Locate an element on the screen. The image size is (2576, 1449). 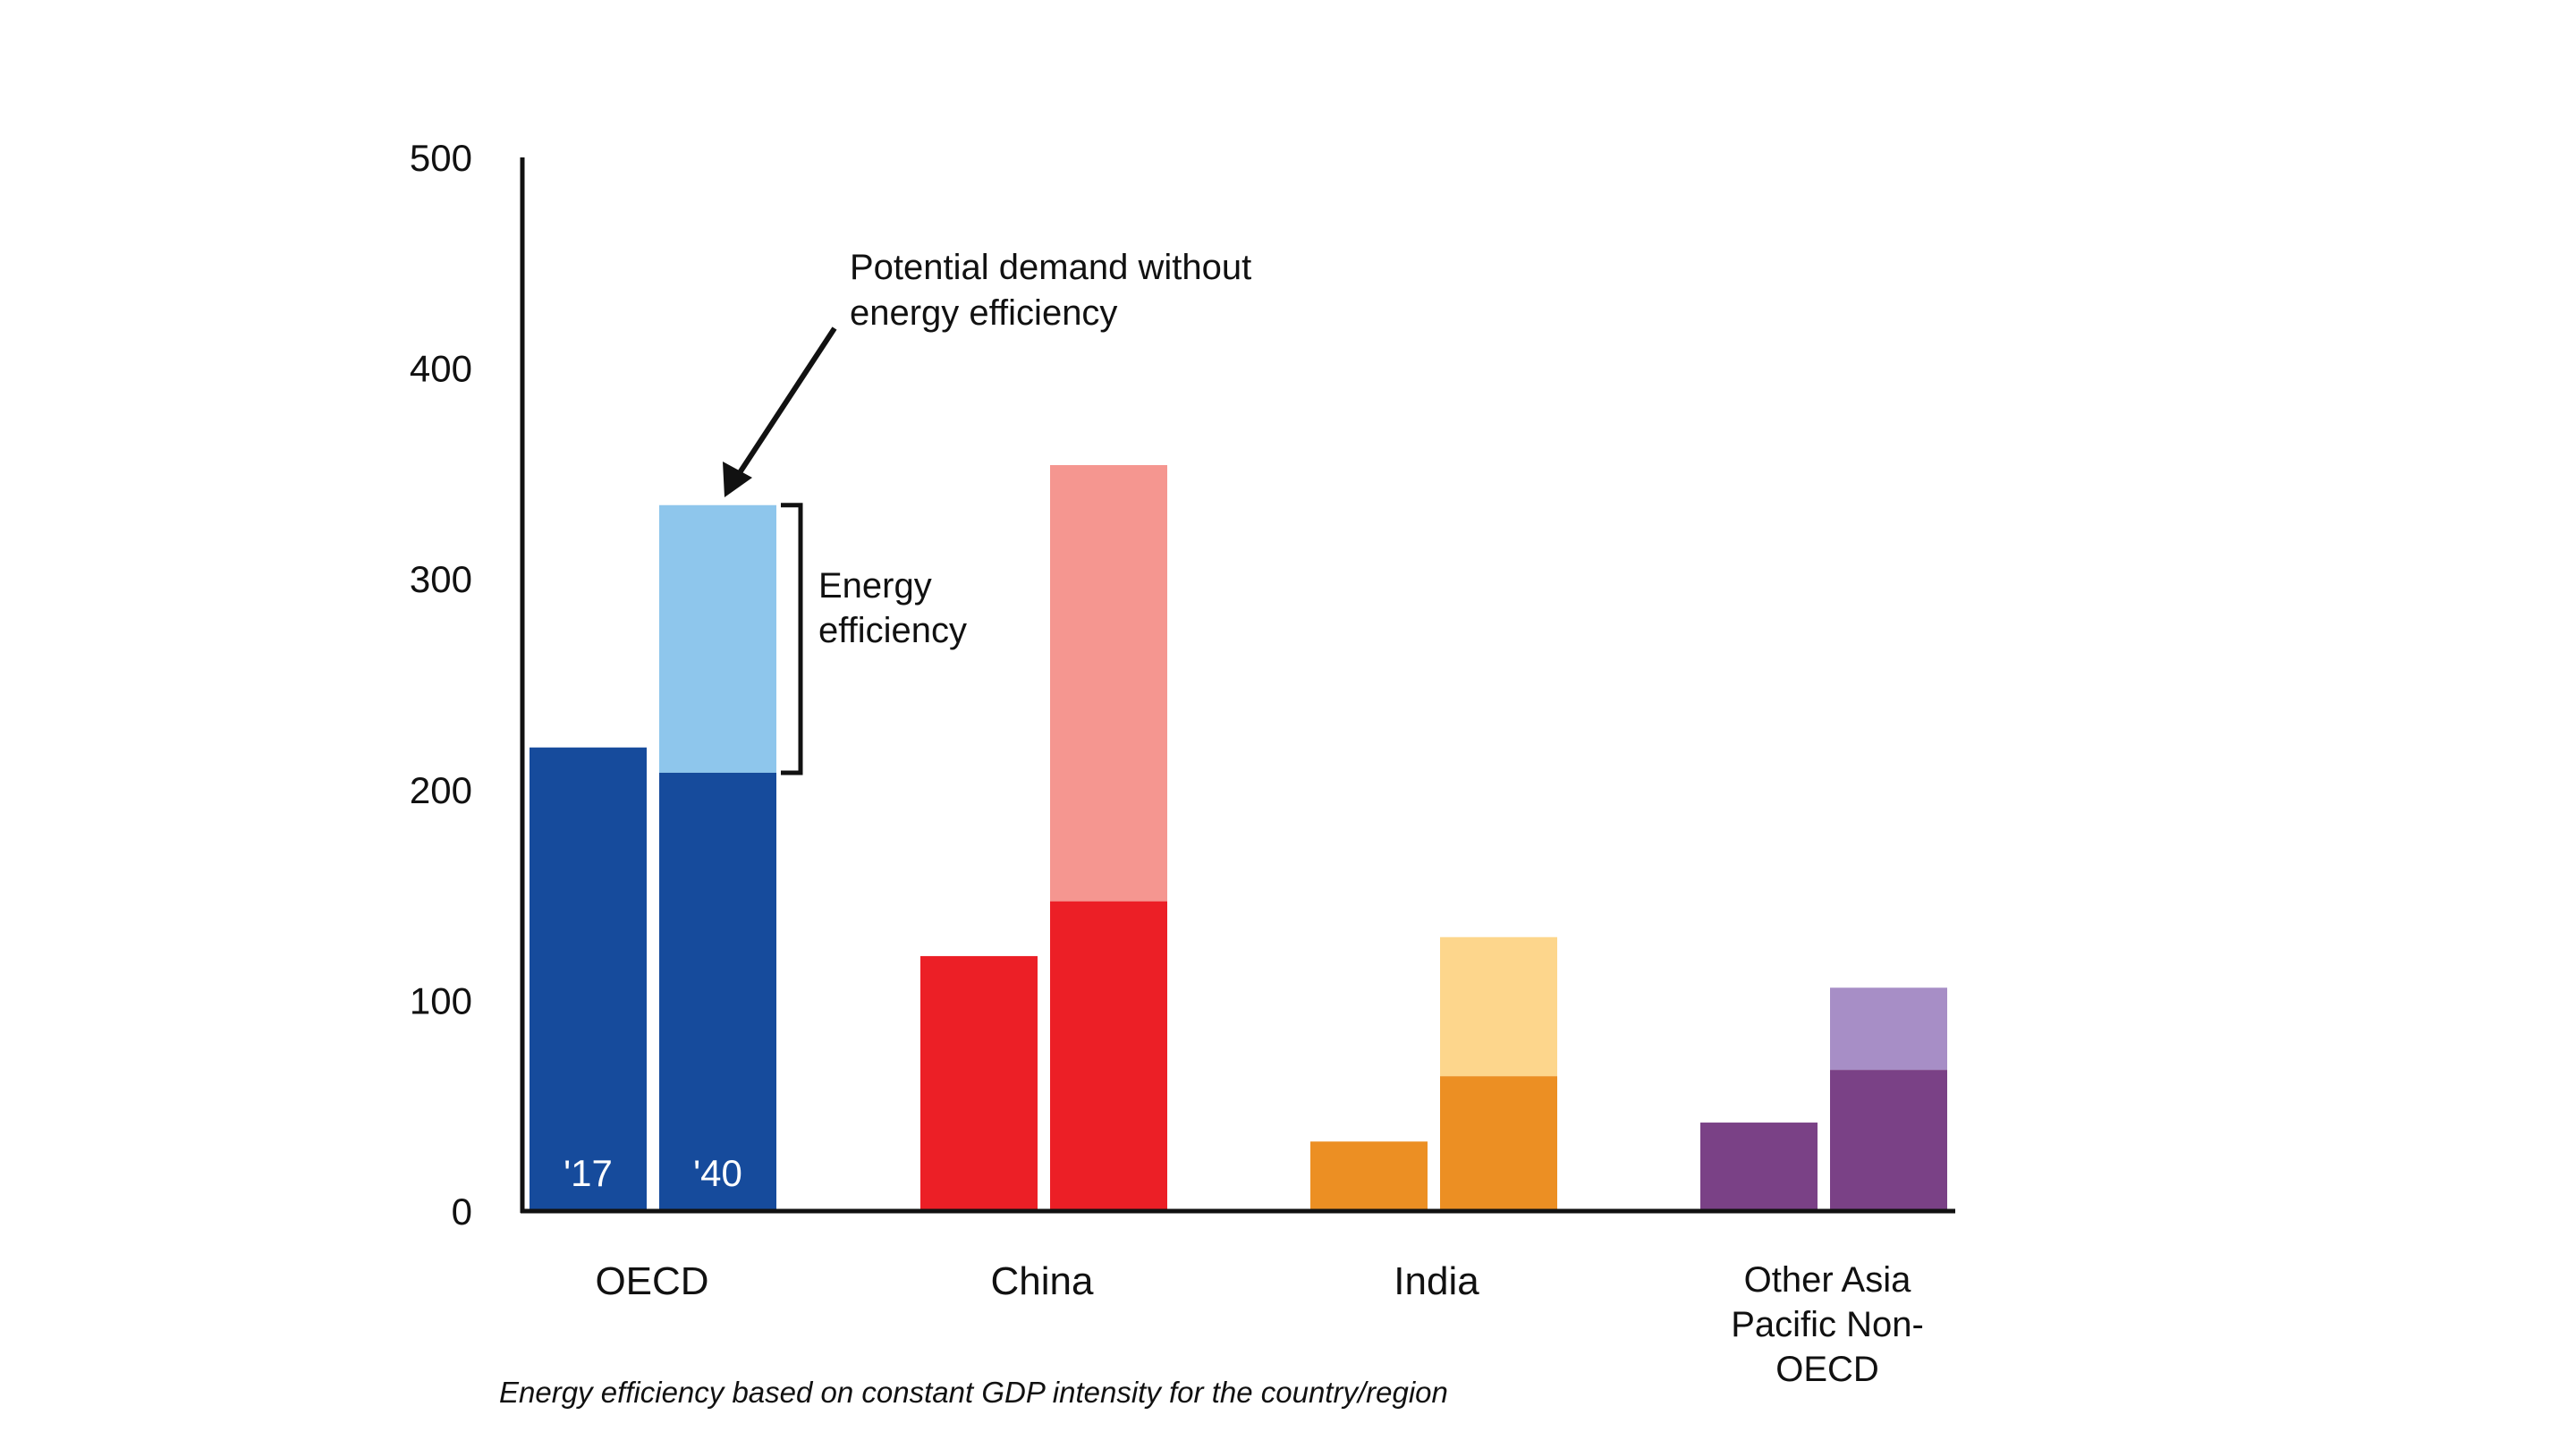
energy-efficiency-annotation-line-1: Energy is located at coordinates (875, 586).